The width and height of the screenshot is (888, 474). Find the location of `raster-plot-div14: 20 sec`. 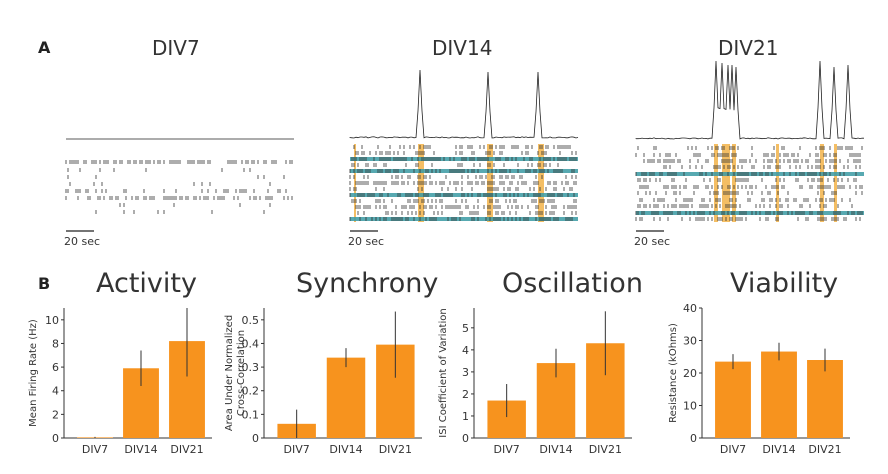

raster-plot-div14: 20 sec is located at coordinates (463, 158).